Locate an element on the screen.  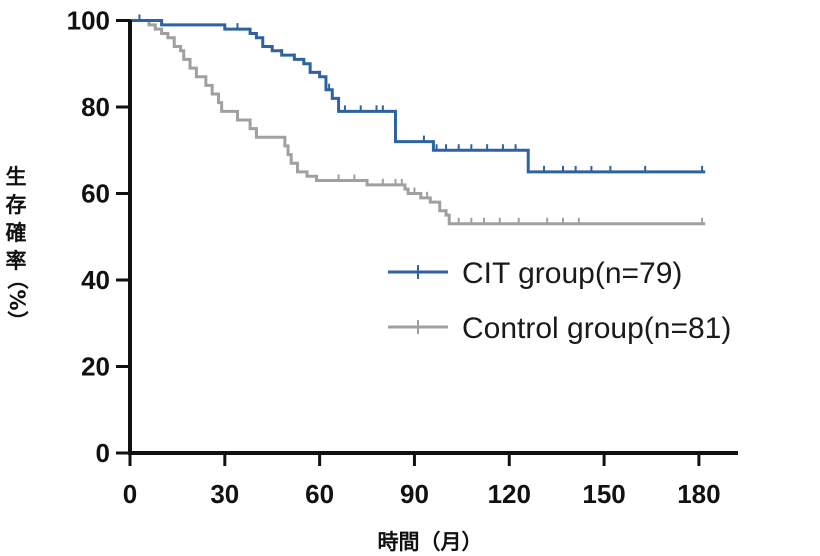
y-tick-label-100: 100 is located at coordinates (88, 21).